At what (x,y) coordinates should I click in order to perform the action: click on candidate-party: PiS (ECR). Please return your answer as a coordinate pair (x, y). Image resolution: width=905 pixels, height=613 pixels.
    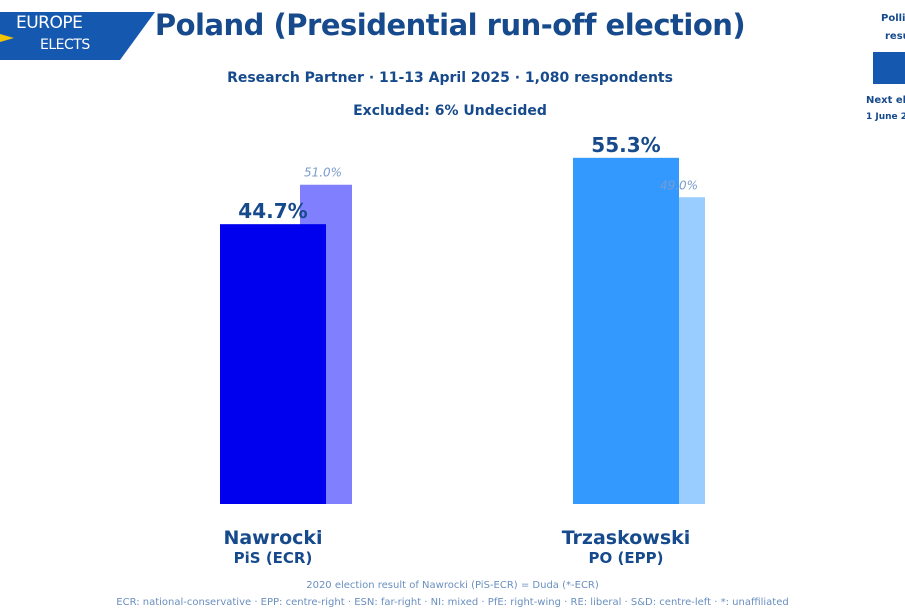
    Looking at the image, I should click on (273, 558).